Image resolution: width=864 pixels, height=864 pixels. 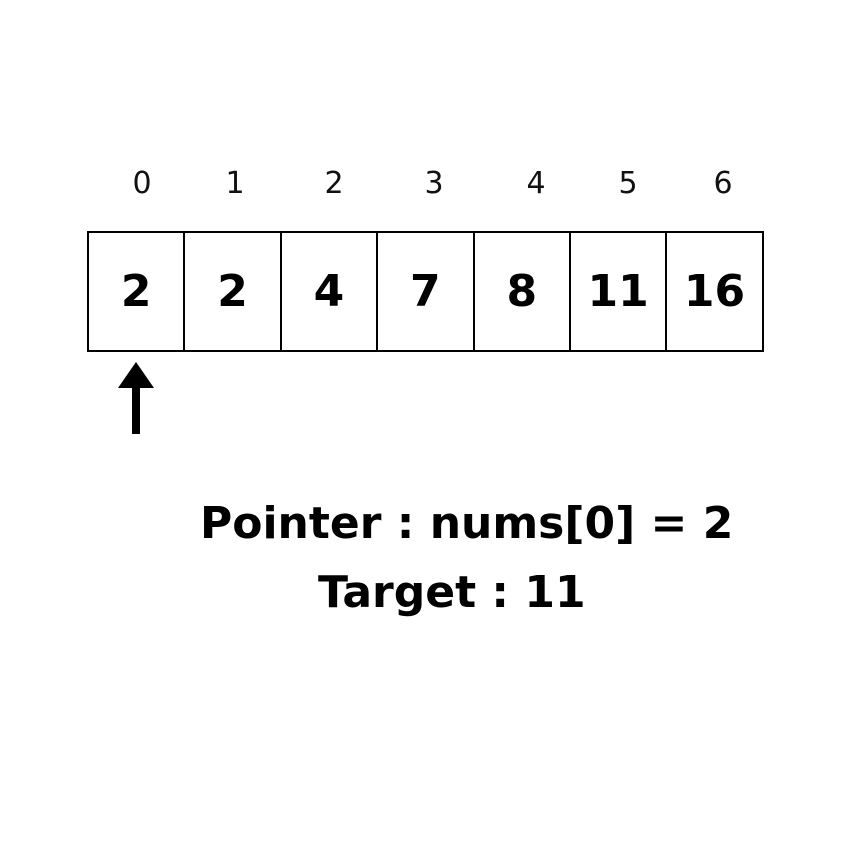 I want to click on array-cell-5: 11, so click(x=618, y=291).